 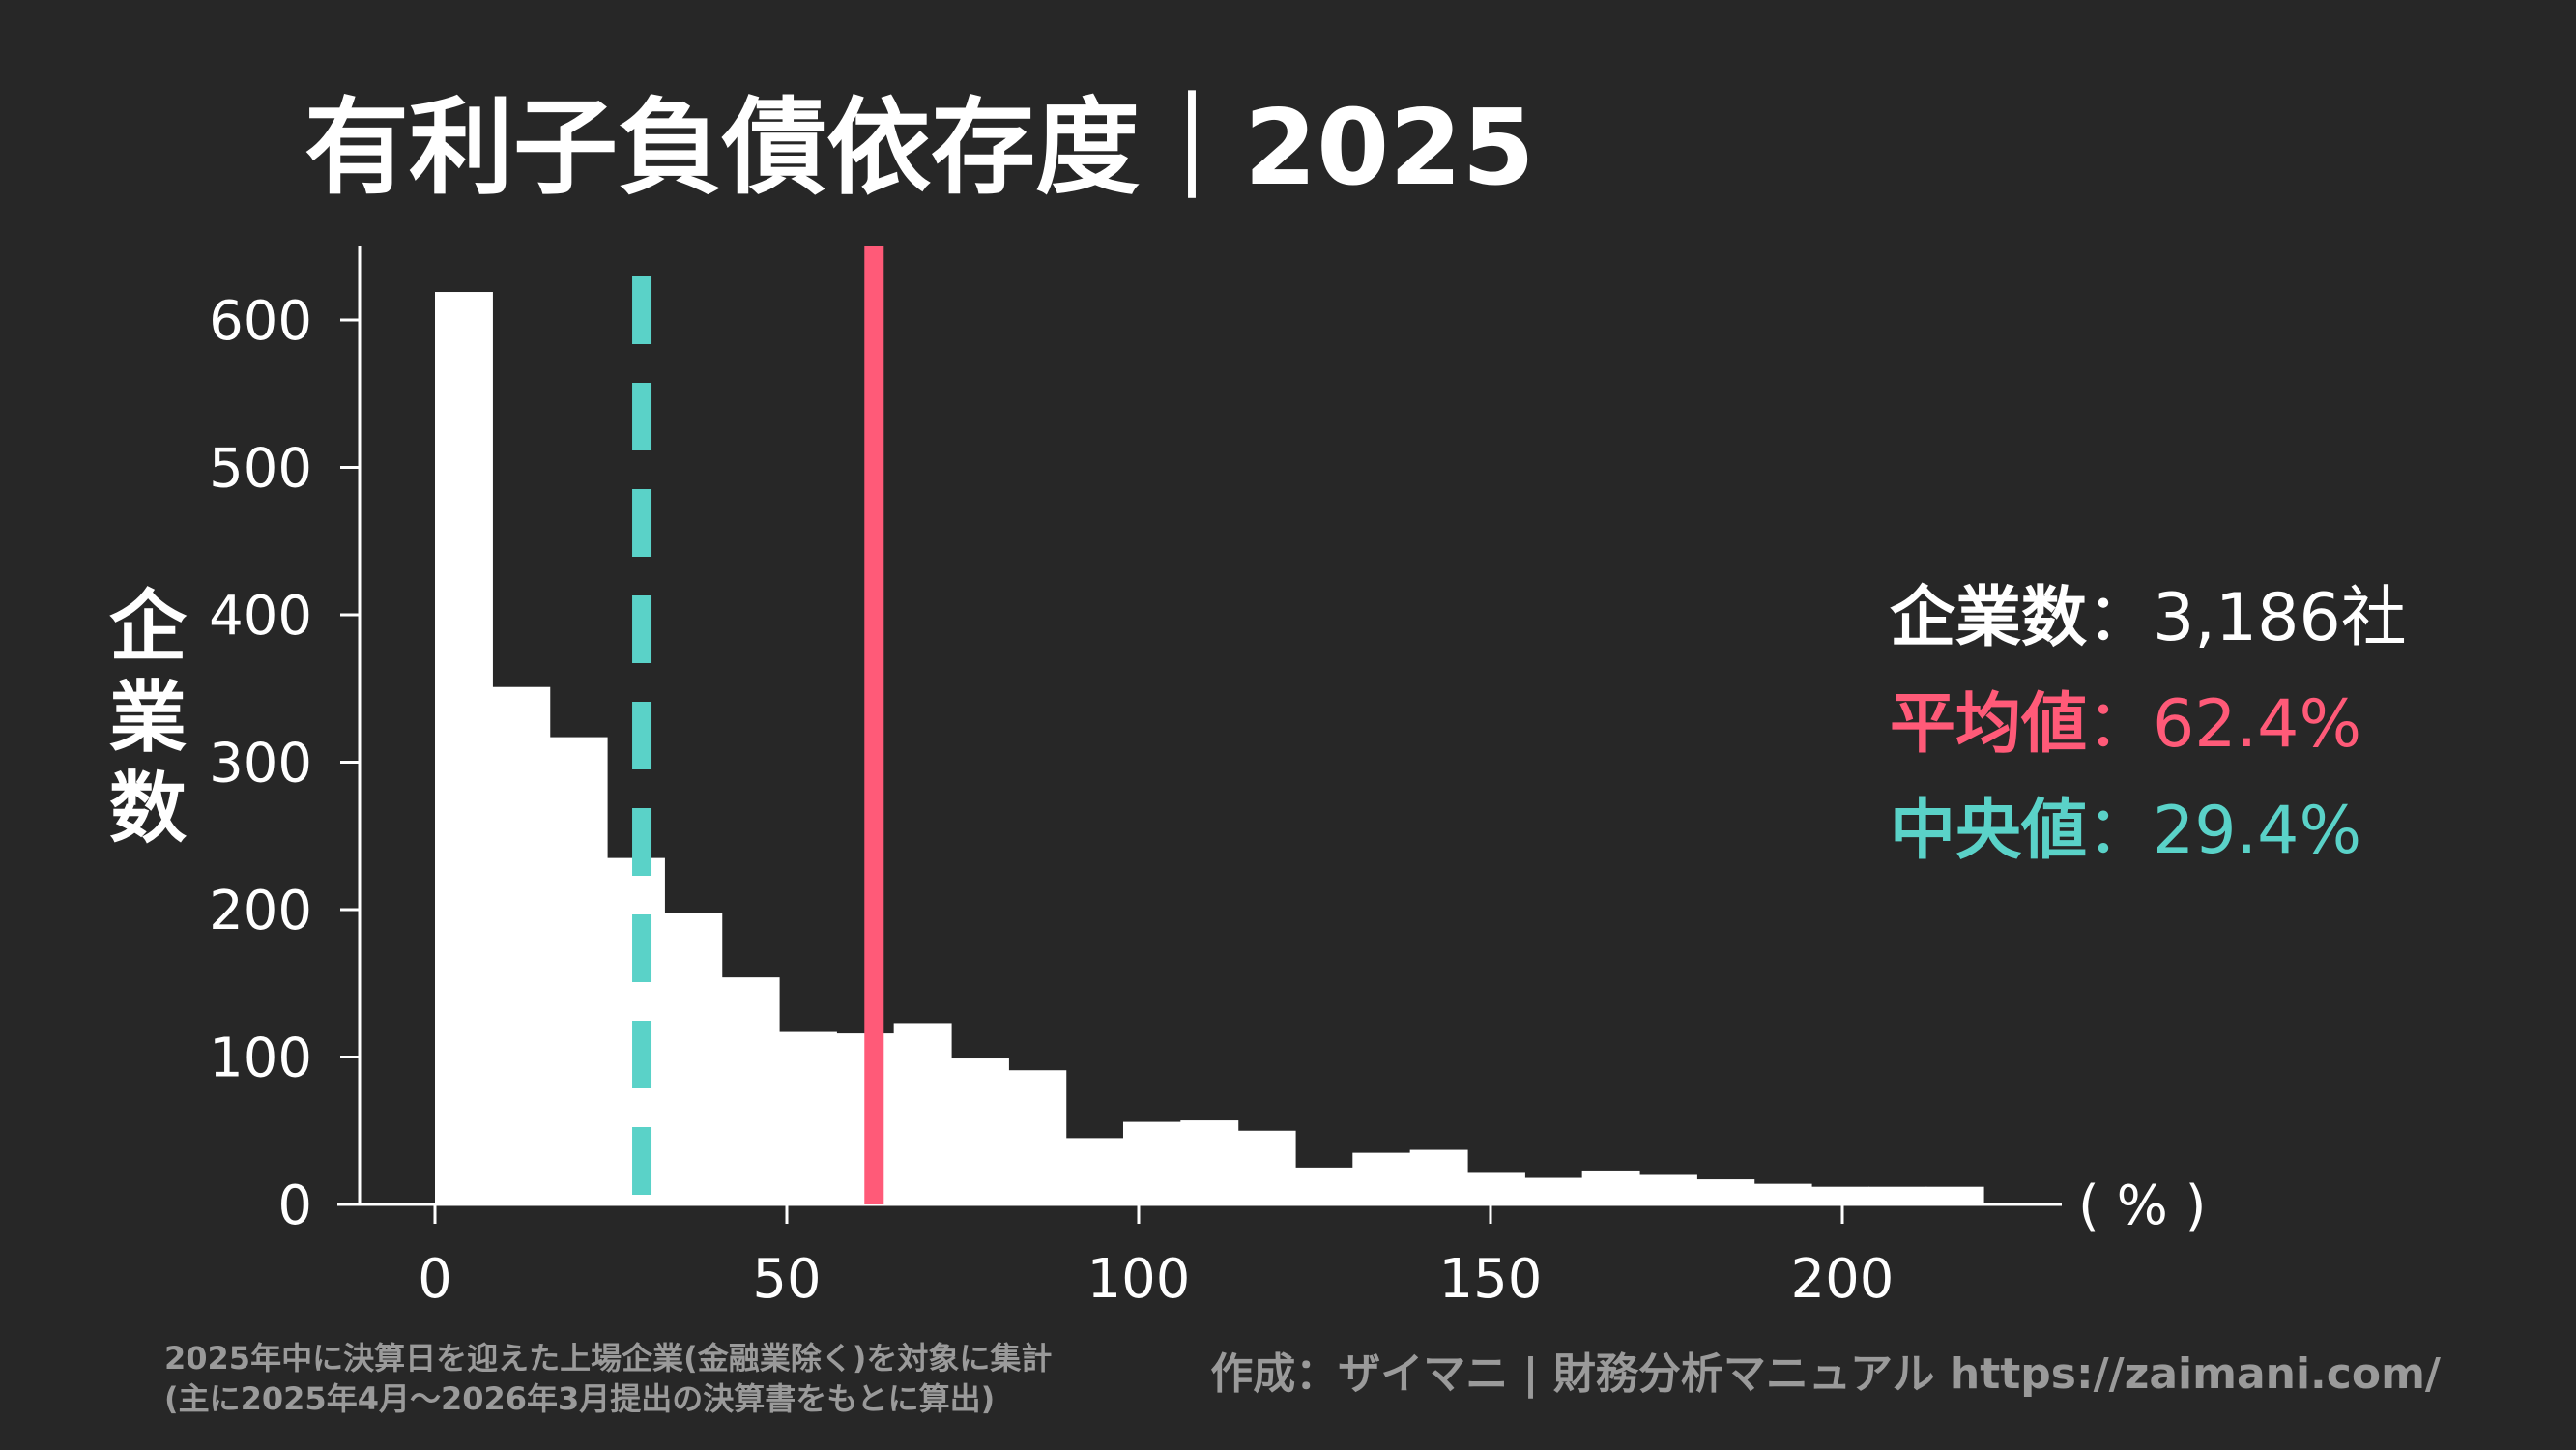 I want to click on stat-label: 平均値, so click(x=1989, y=724).